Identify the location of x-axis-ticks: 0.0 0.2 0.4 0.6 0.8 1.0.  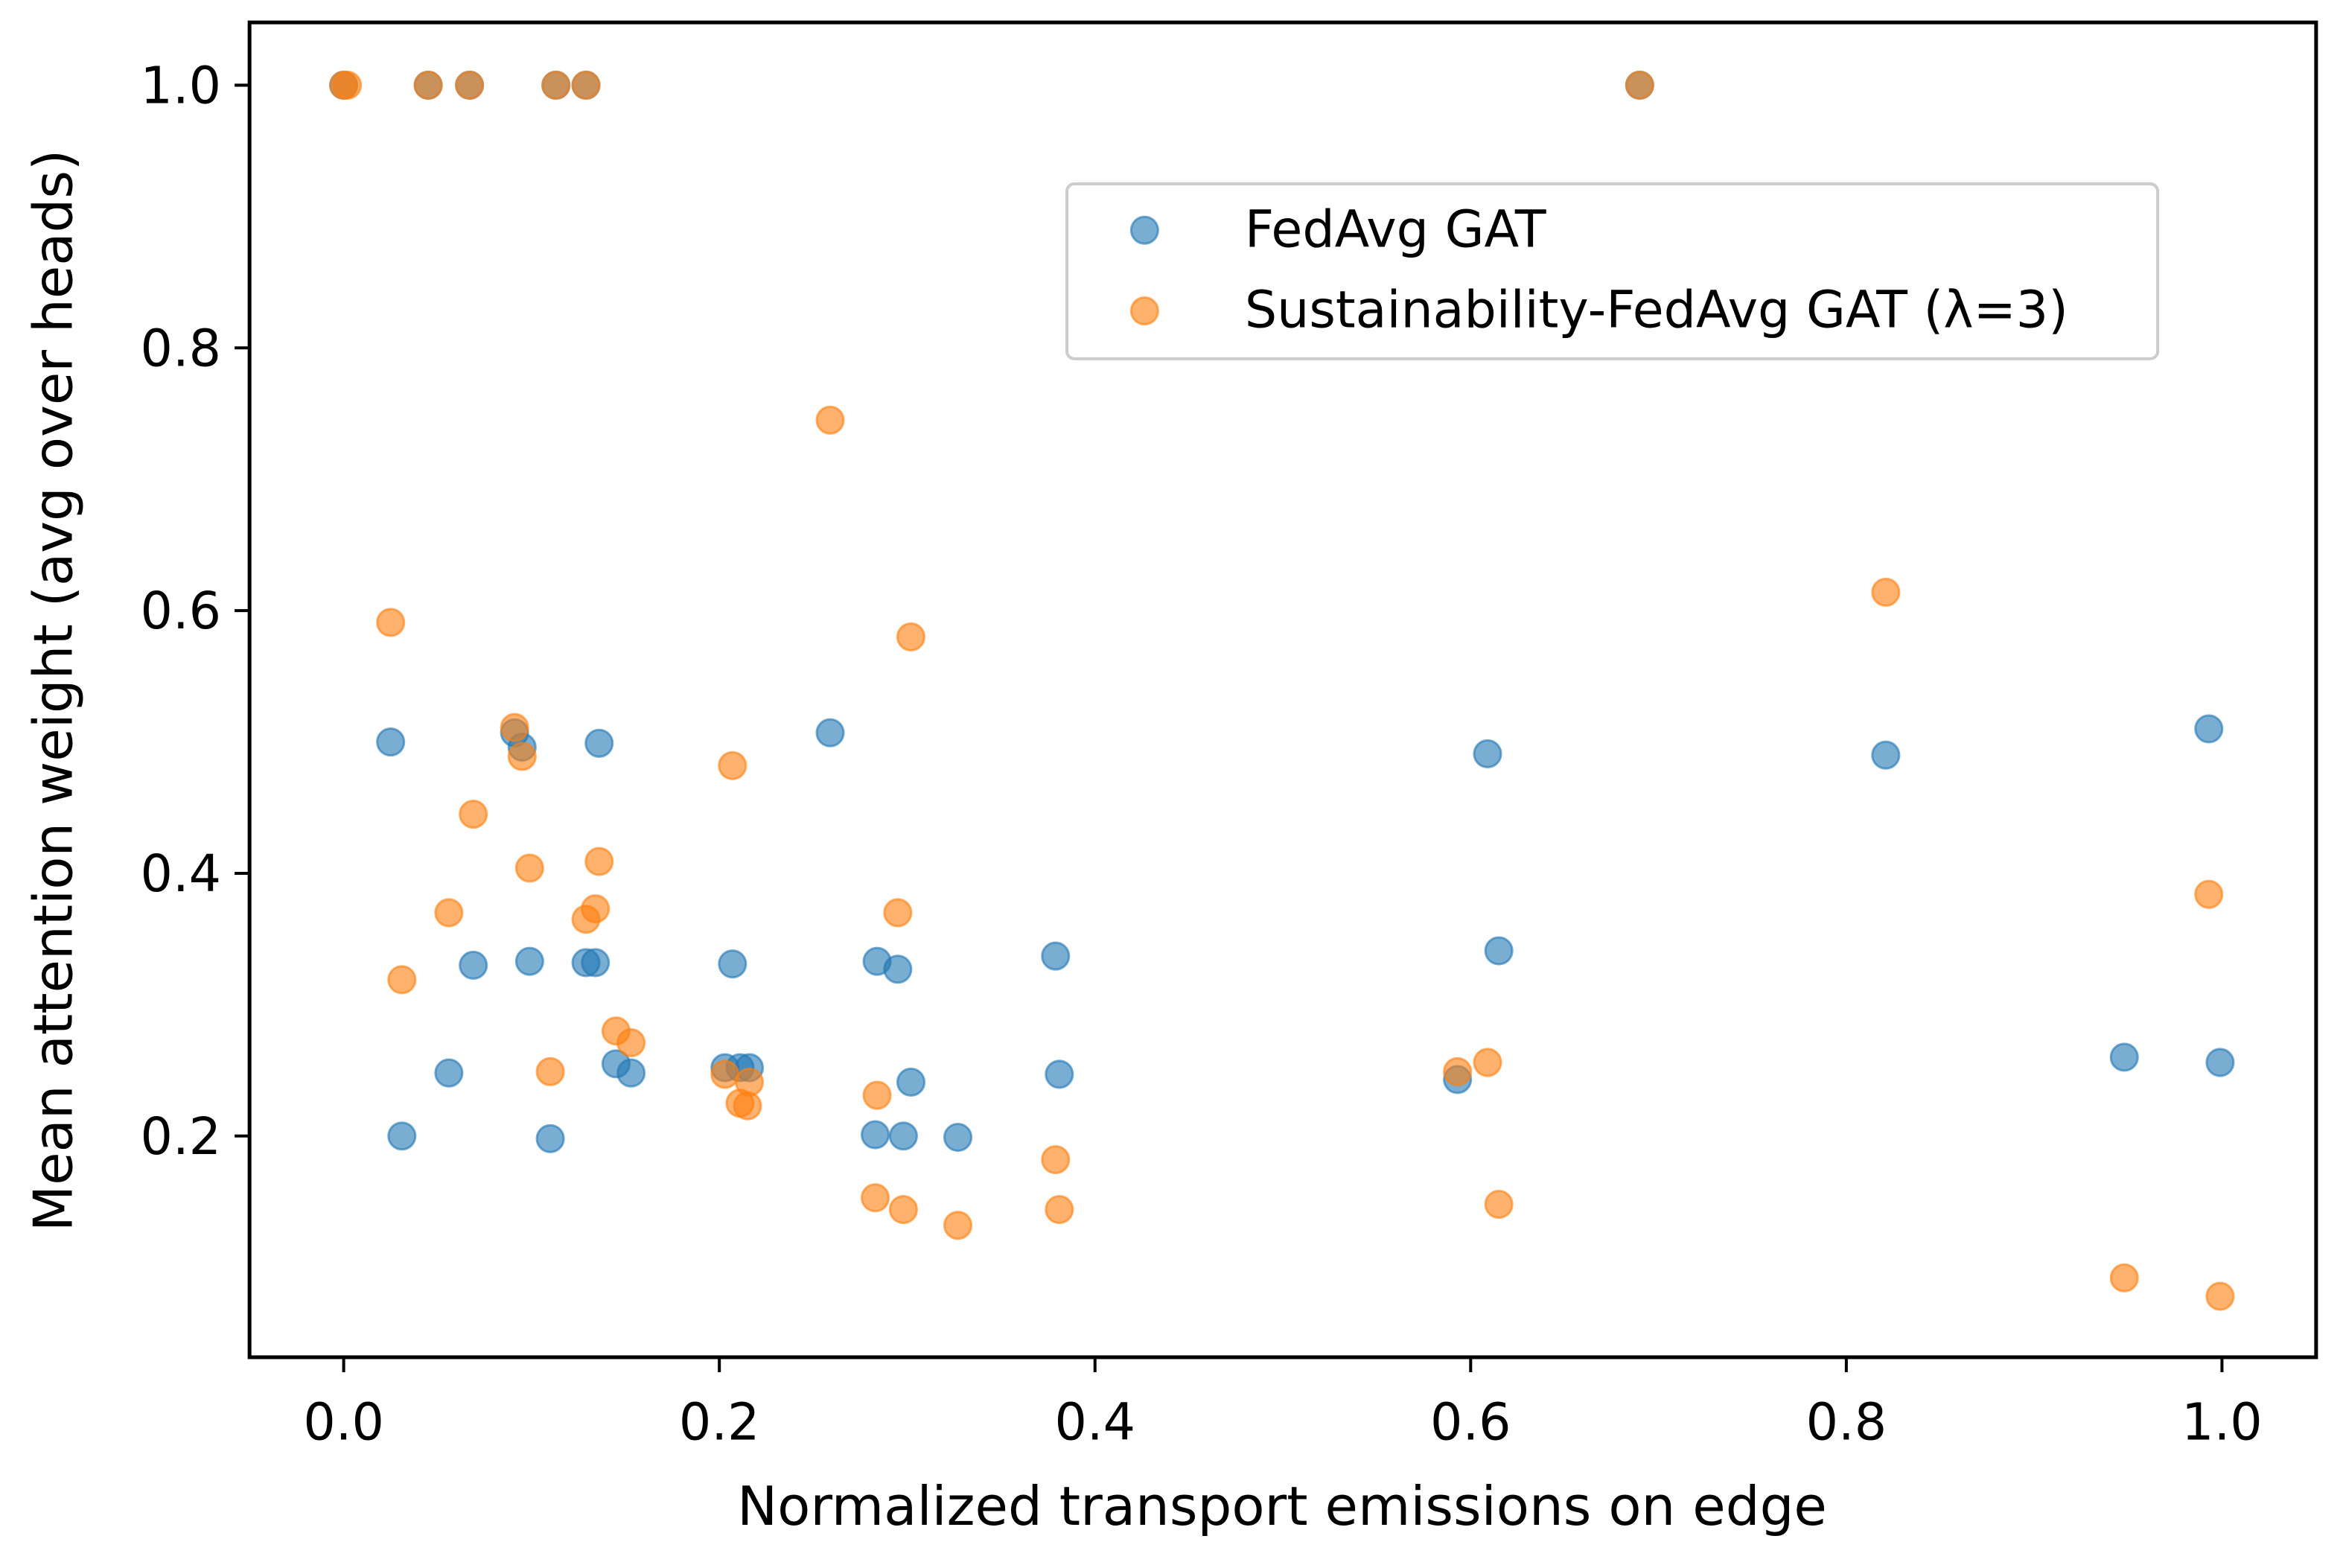
(1283, 1404).